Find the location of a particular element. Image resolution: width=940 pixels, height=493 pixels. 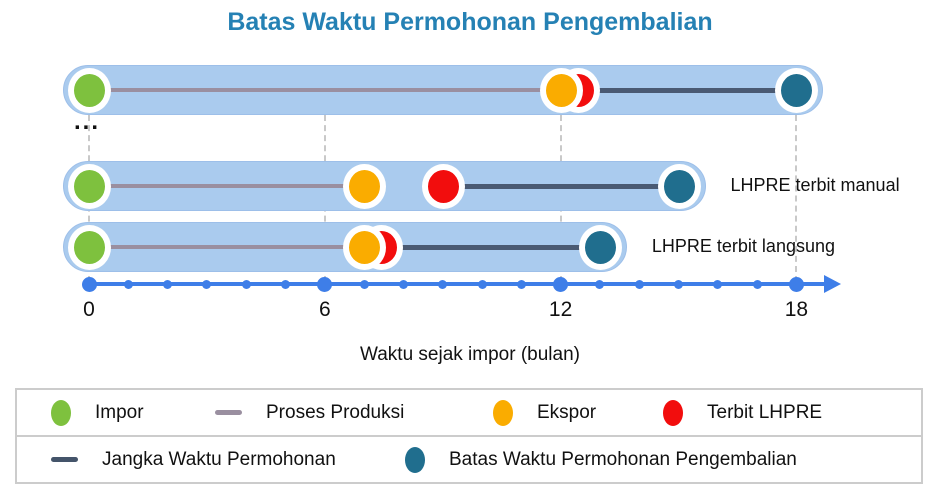

legend-row-1: Impor Proses Produksi Ekspor Terbit LHPRE is located at coordinates (469, 412).